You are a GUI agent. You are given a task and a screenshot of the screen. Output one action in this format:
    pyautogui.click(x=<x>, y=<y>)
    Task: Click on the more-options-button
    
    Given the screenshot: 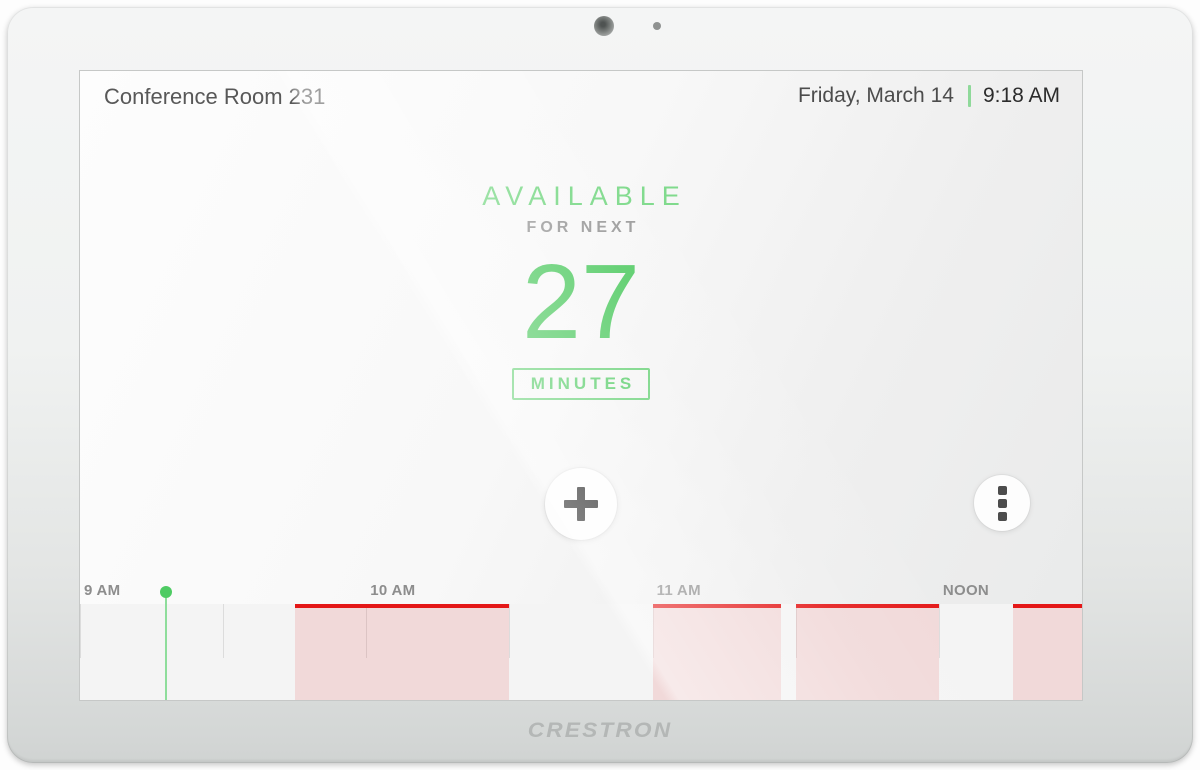 What is the action you would take?
    pyautogui.click(x=1002, y=503)
    